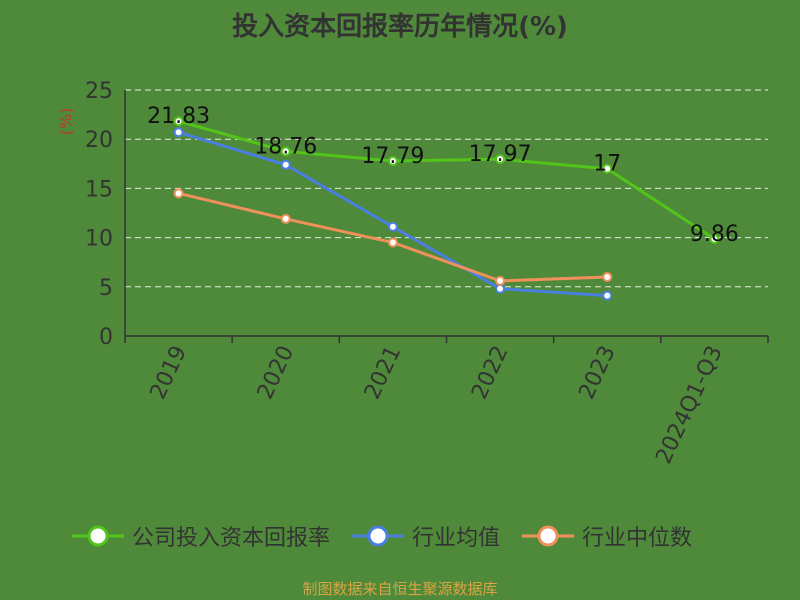 The image size is (800, 600). Describe the element at coordinates (400, 589) in the screenshot. I see `data-source-note: 制图数据来自恒生聚源数据库` at that location.